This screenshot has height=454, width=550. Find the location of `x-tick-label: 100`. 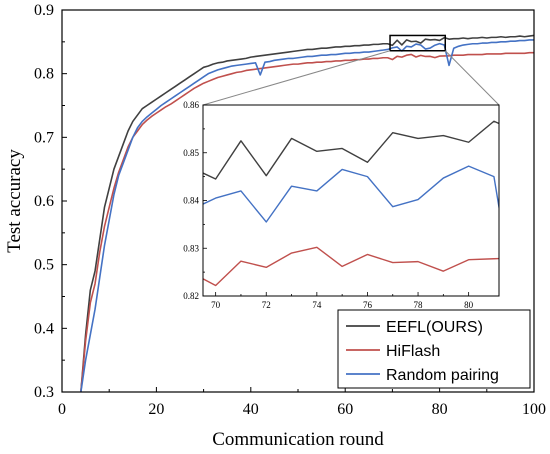

x-tick-label: 100 is located at coordinates (534, 409).